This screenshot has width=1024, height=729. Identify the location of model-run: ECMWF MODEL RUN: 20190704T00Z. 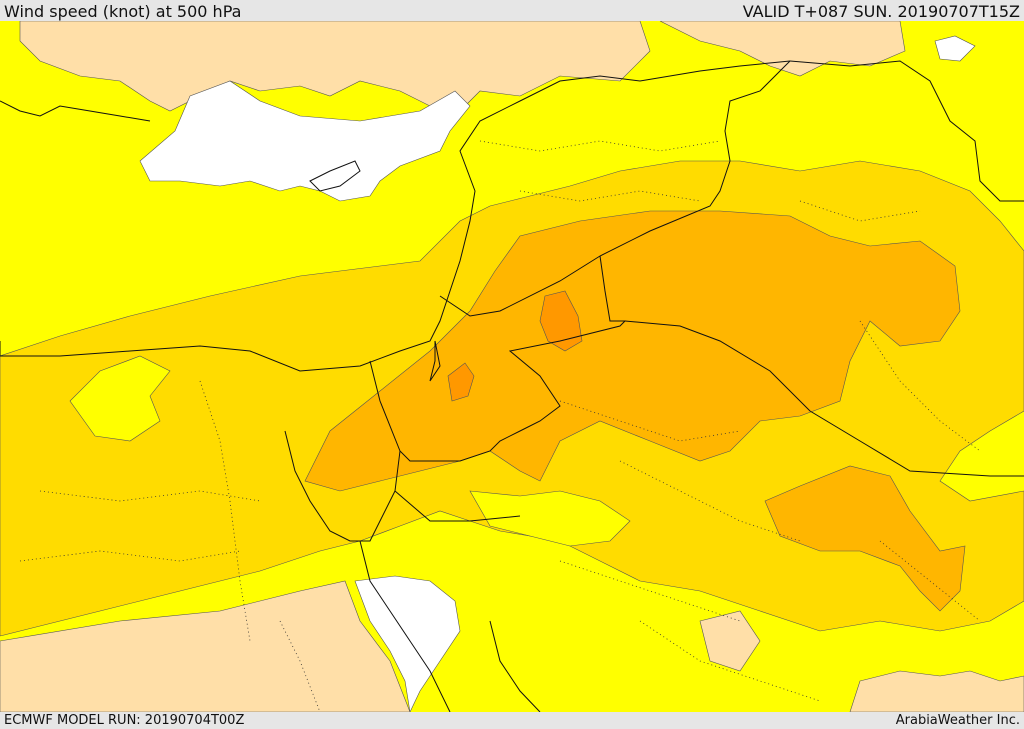
(124, 720).